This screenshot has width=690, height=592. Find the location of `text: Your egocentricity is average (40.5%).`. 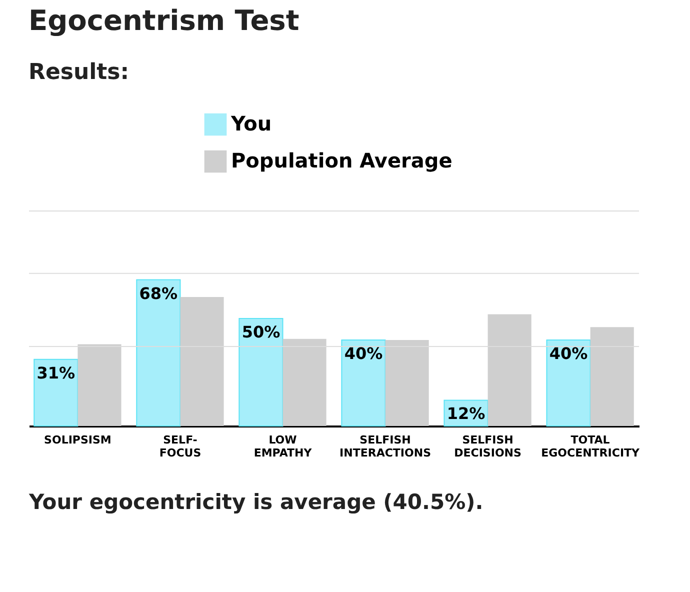

text: Your egocentricity is average (40.5%). is located at coordinates (256, 502).